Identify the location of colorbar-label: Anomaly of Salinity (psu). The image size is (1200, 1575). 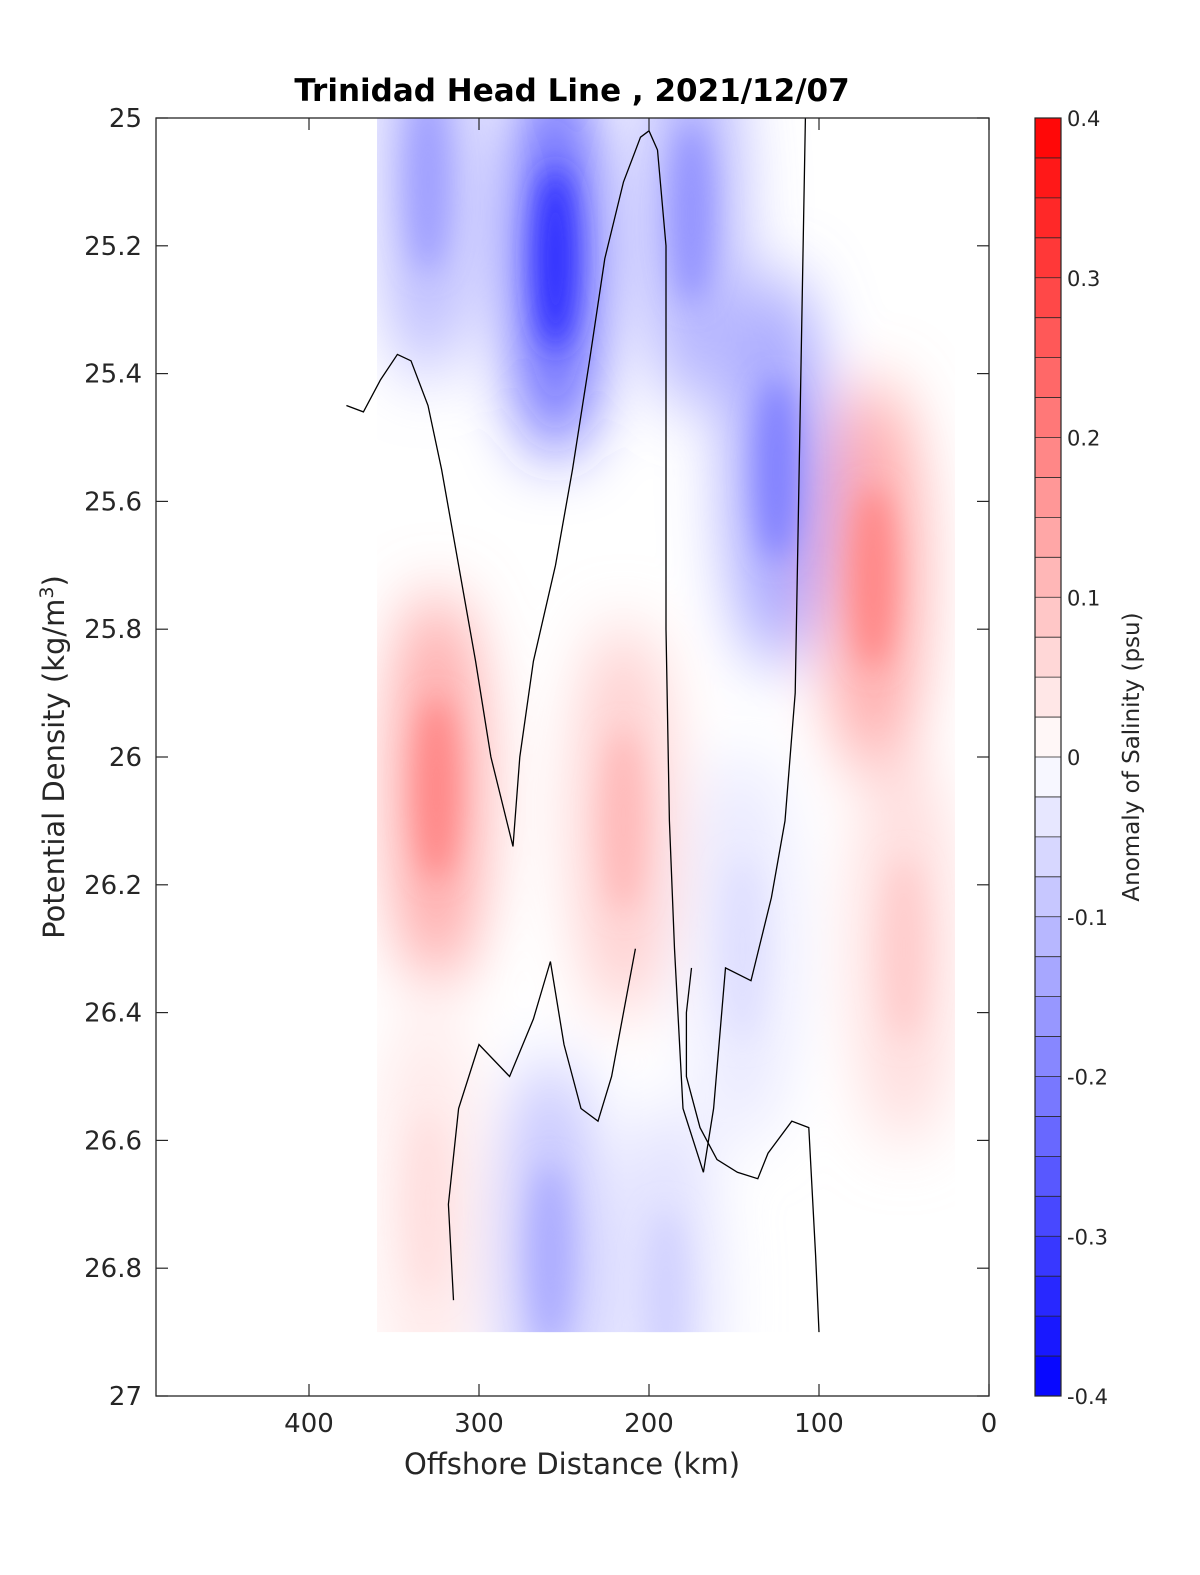
(1132, 756).